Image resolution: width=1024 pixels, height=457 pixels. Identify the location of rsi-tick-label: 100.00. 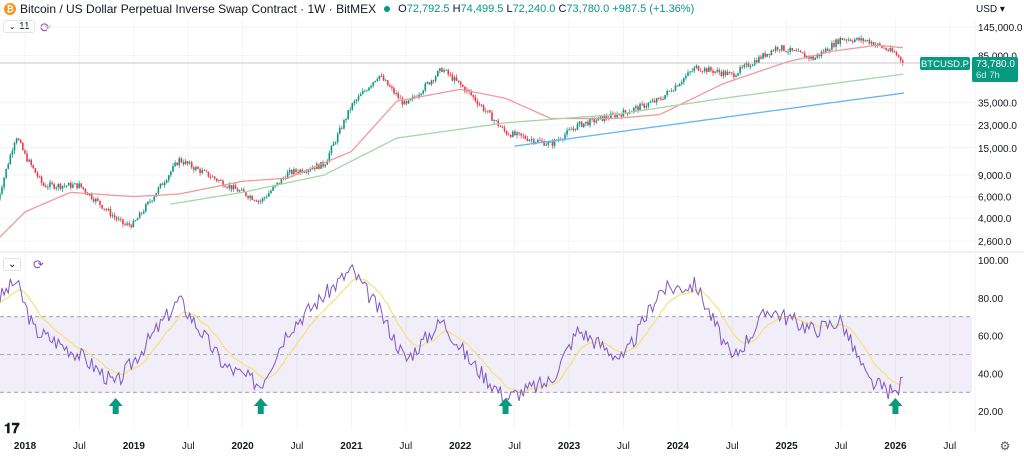
(993, 261).